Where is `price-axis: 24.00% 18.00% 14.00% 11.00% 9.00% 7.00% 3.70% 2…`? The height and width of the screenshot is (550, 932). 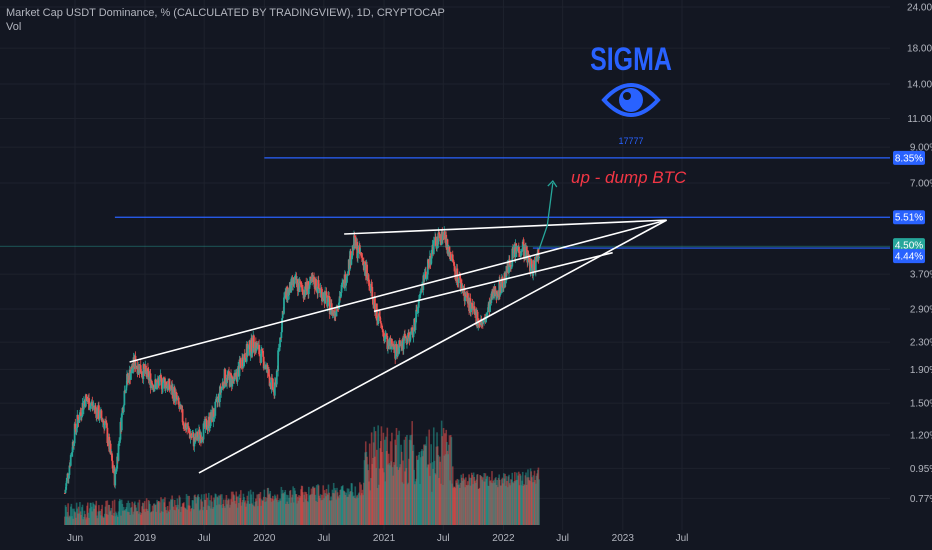 price-axis: 24.00% 18.00% 14.00% 11.00% 9.00% 7.00% 3.70% 2… is located at coordinates (919, 254).